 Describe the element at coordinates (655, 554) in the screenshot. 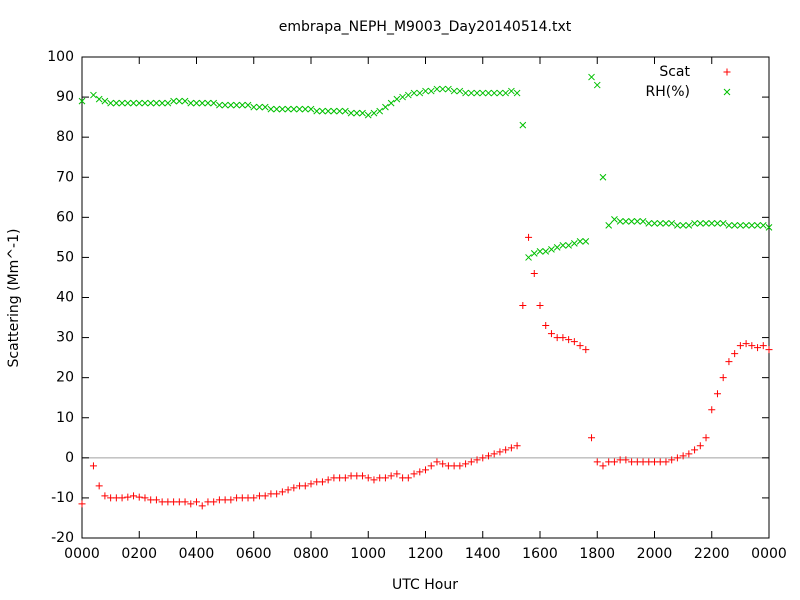

I see `x-tick-label: 2000` at that location.